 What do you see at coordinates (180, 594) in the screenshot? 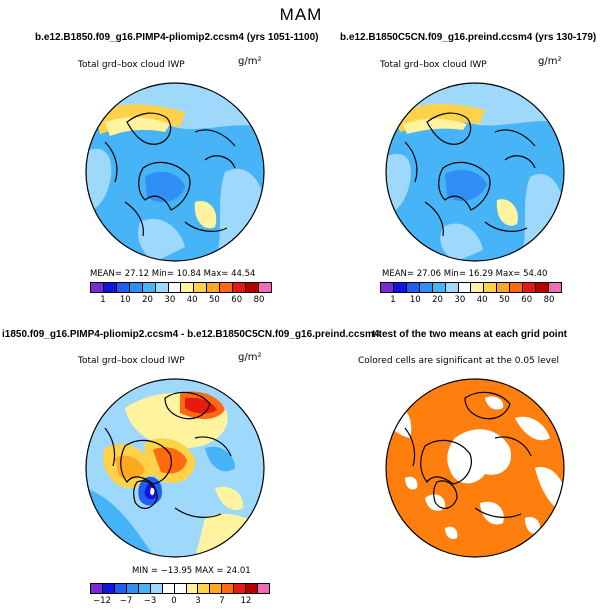
I see `panel-3-colorbar: −12 −7 −3 0 3 7 12` at bounding box center [180, 594].